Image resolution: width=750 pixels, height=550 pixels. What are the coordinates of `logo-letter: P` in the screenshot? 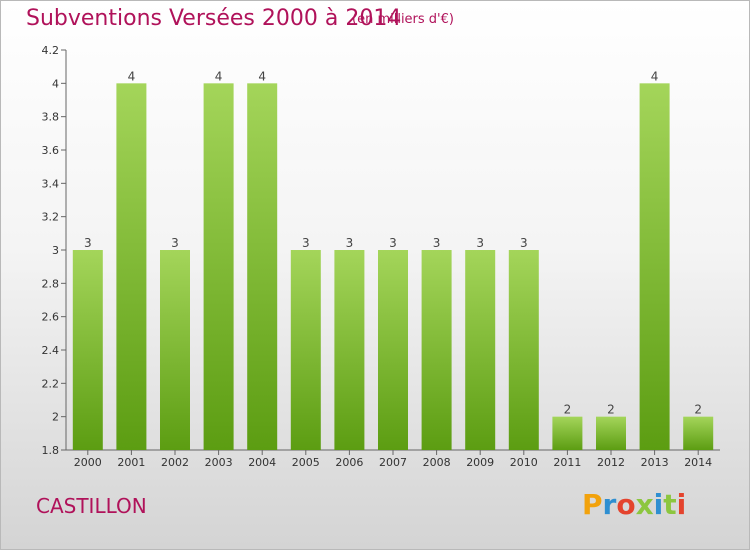 It's located at (592, 504).